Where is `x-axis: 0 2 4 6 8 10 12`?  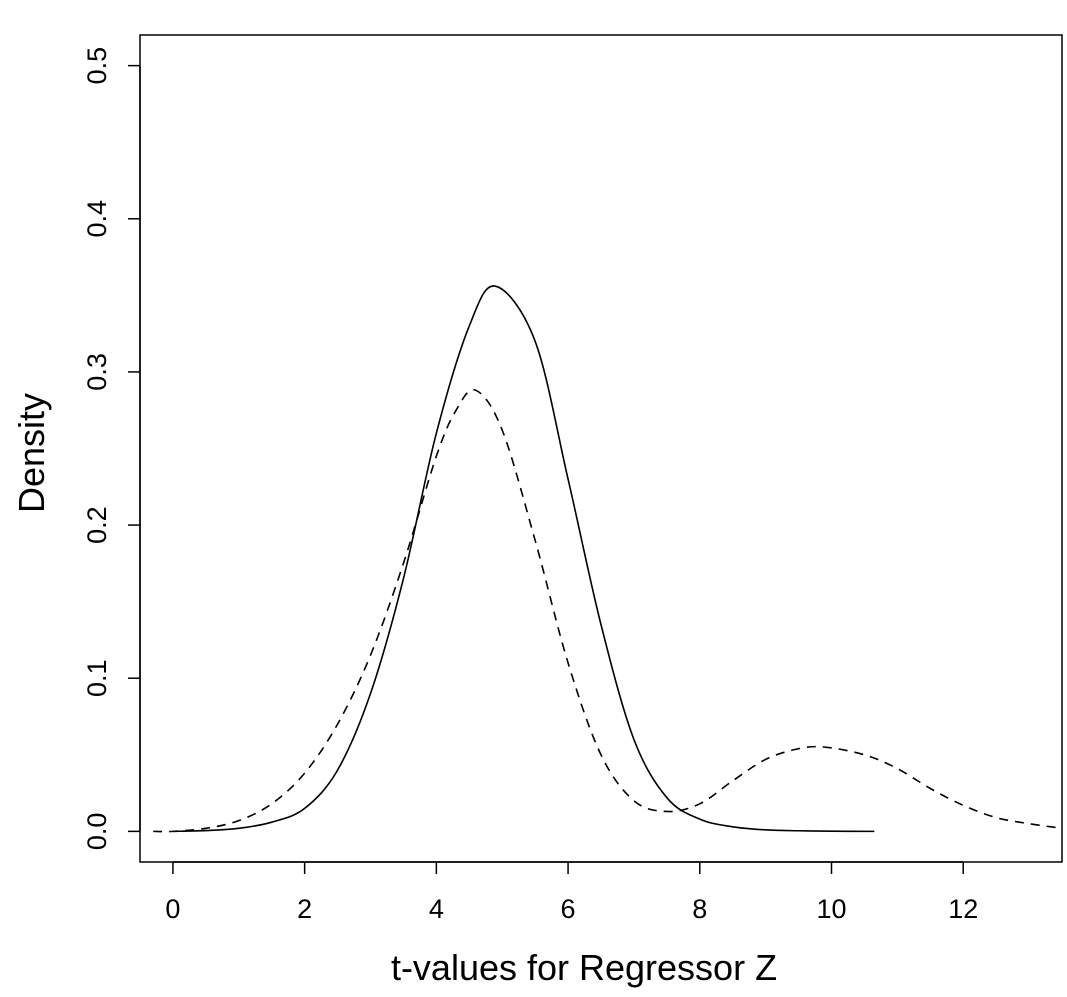
x-axis: 0 2 4 6 8 10 12 is located at coordinates (571, 892).